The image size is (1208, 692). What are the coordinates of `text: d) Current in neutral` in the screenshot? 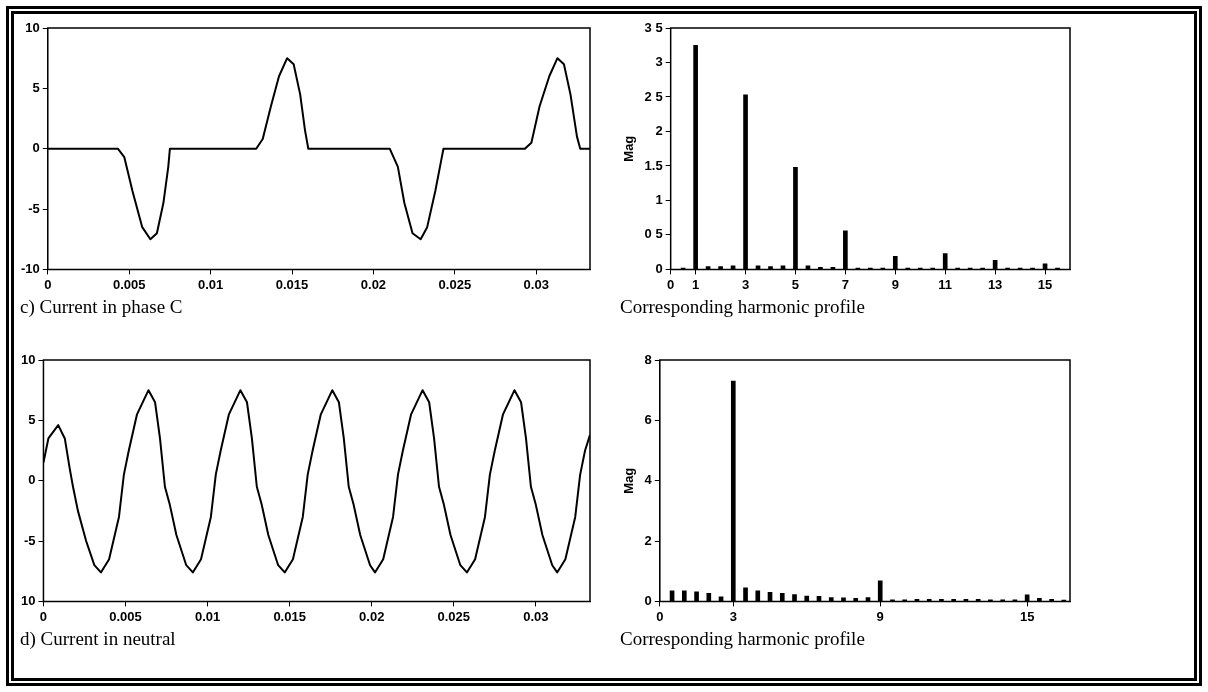 It's located at (98, 639).